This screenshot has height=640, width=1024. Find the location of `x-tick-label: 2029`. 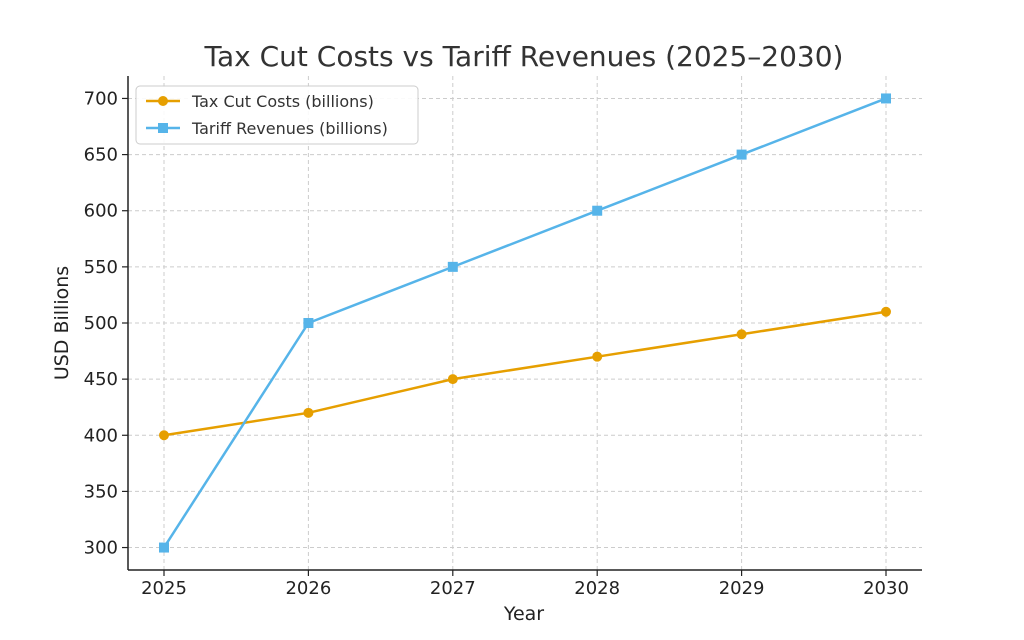

x-tick-label: 2029 is located at coordinates (742, 588).